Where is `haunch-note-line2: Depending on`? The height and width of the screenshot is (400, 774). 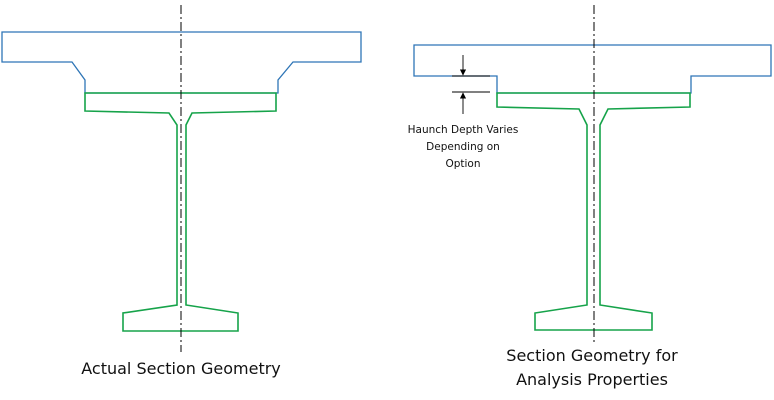 haunch-note-line2: Depending on is located at coordinates (463, 147).